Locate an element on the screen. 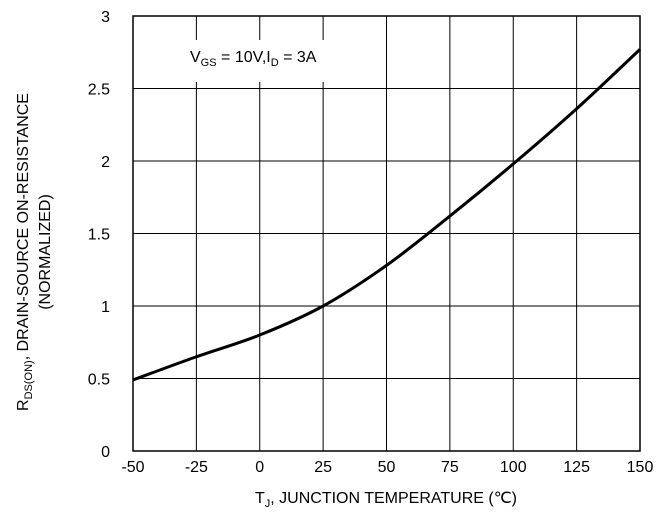 The image size is (659, 520). x-tick-label: 75 is located at coordinates (450, 467).